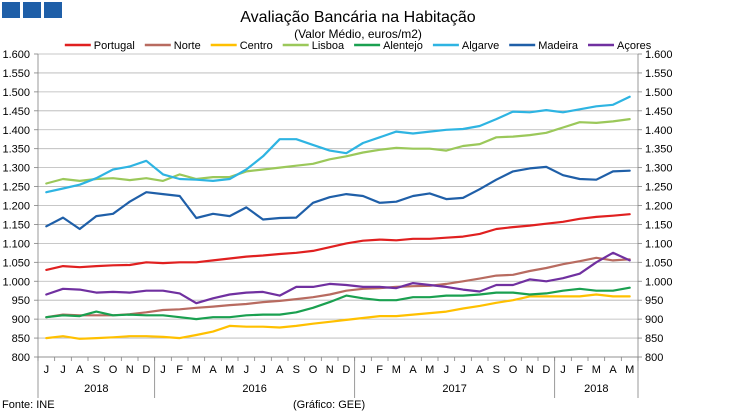 The height and width of the screenshot is (416, 750). What do you see at coordinates (338, 316) in the screenshot?
I see `series-line-centro` at bounding box center [338, 316].